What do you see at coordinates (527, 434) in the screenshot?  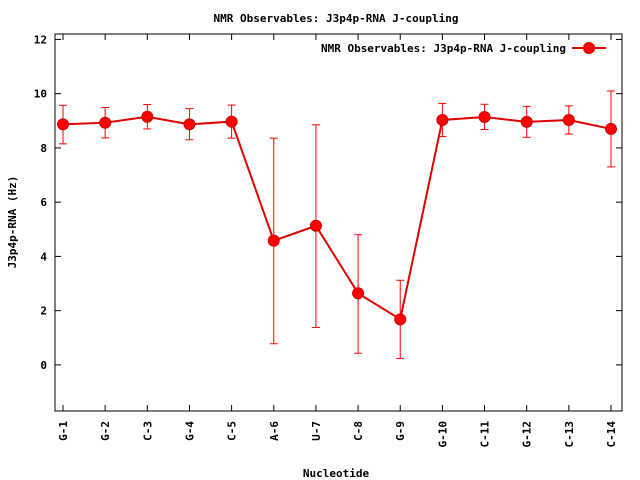 I see `x-tick-label: G-12` at bounding box center [527, 434].